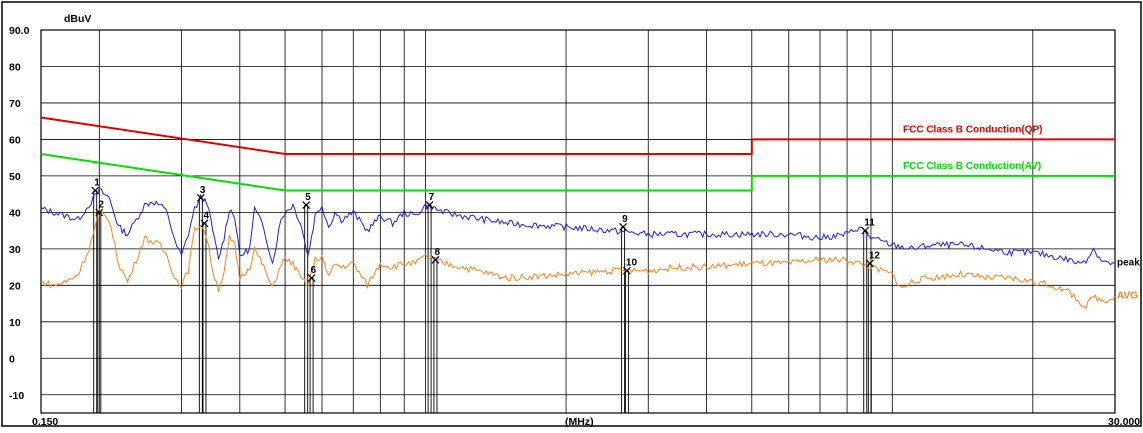 This screenshot has width=1143, height=433. I want to click on y-tick-label: 70, so click(15, 104).